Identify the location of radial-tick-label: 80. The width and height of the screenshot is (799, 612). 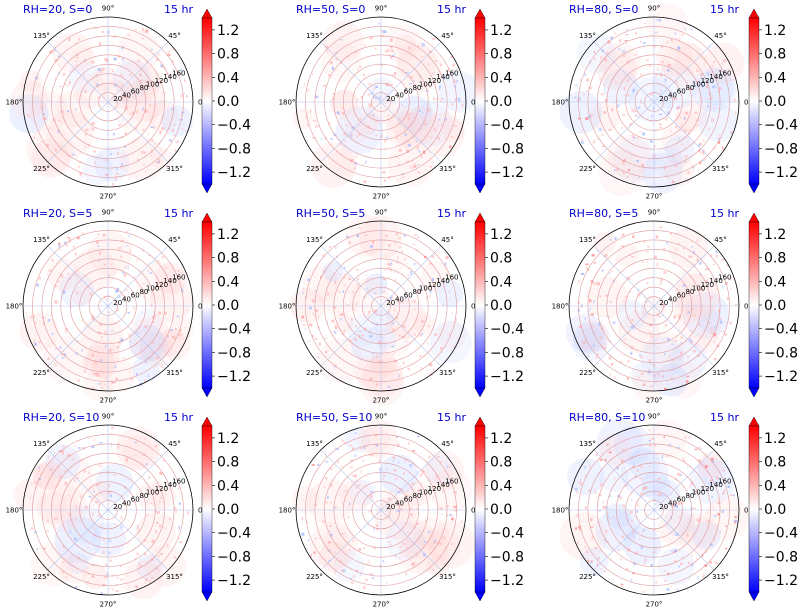
(416, 292).